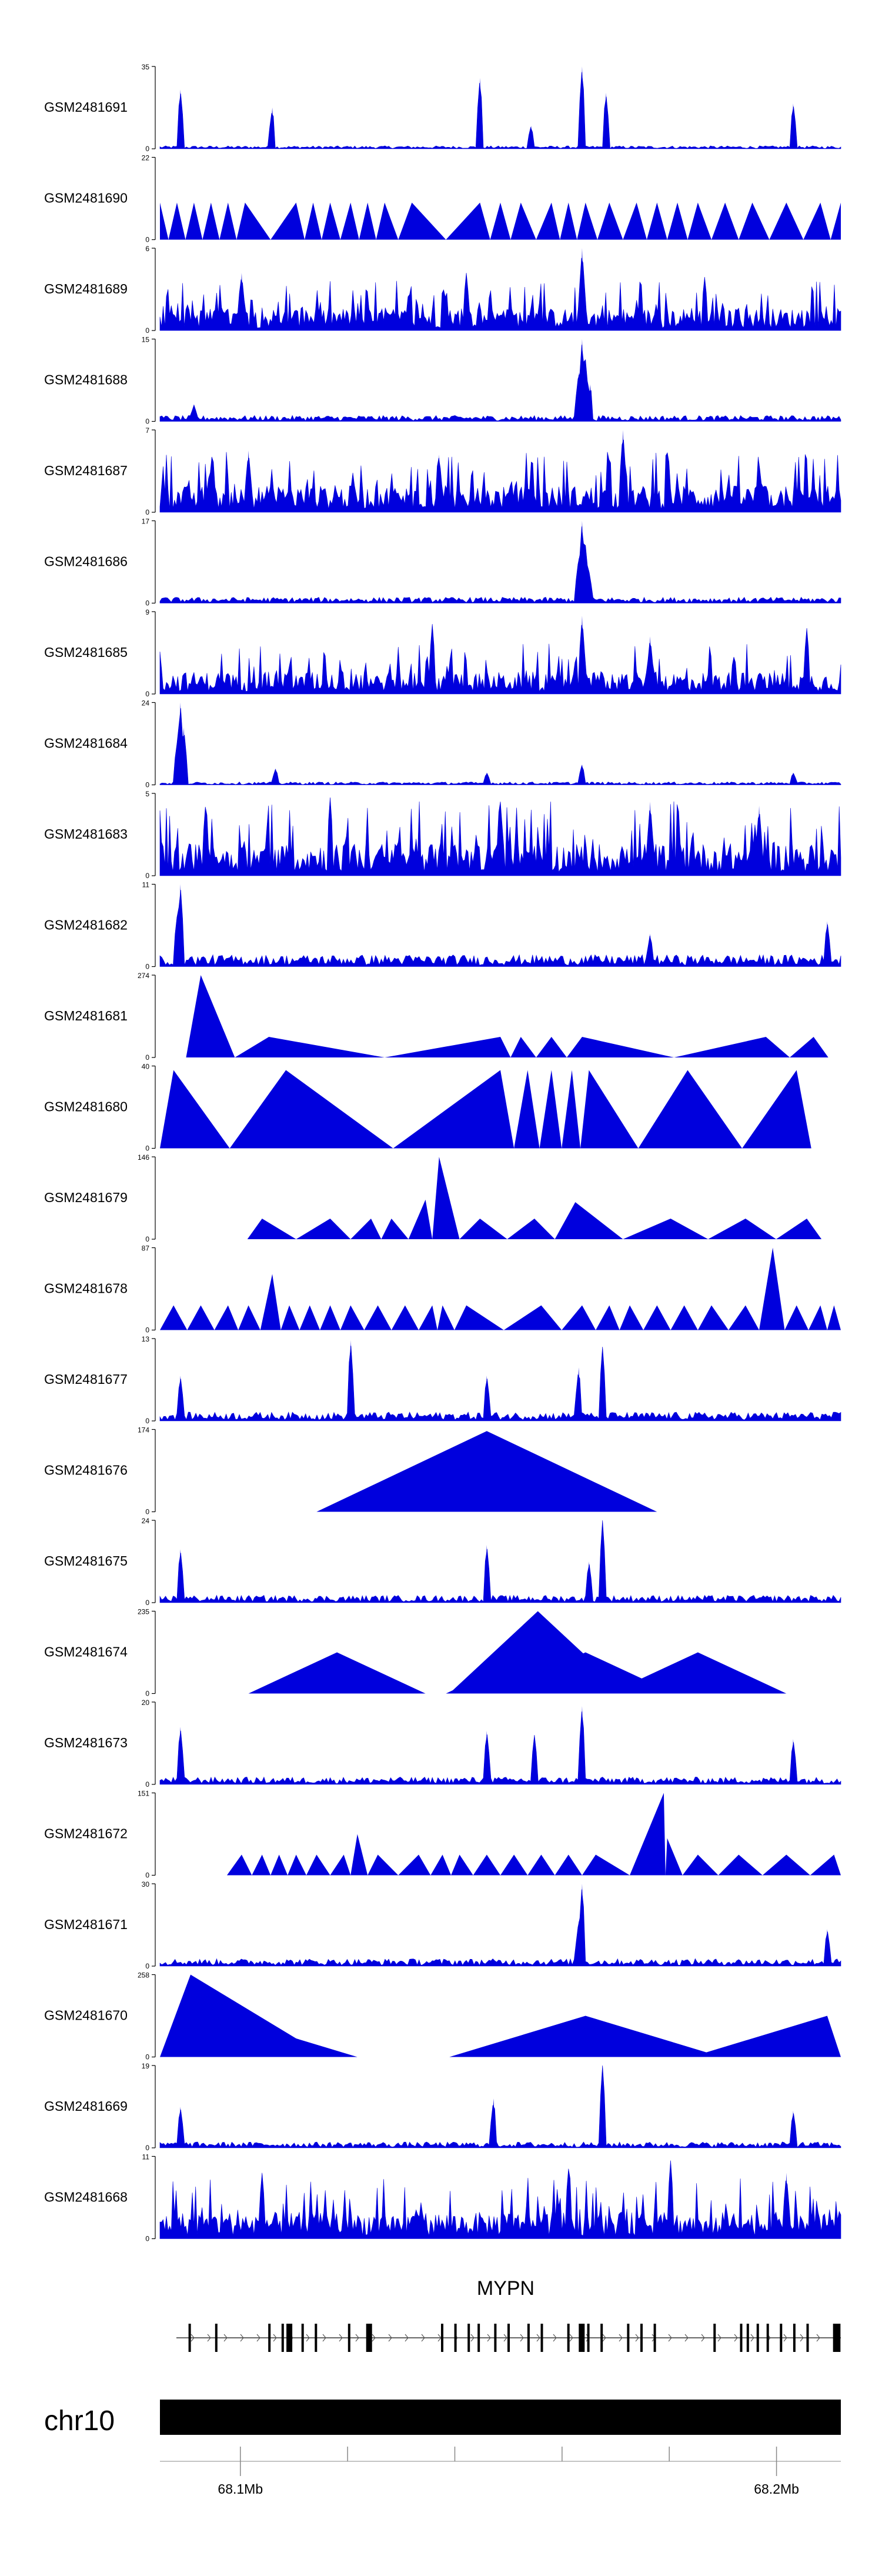 This screenshot has height=2576, width=882. What do you see at coordinates (442, 1835) in the screenshot?
I see `track-GSM2481672: GSM2481672 151 0` at bounding box center [442, 1835].